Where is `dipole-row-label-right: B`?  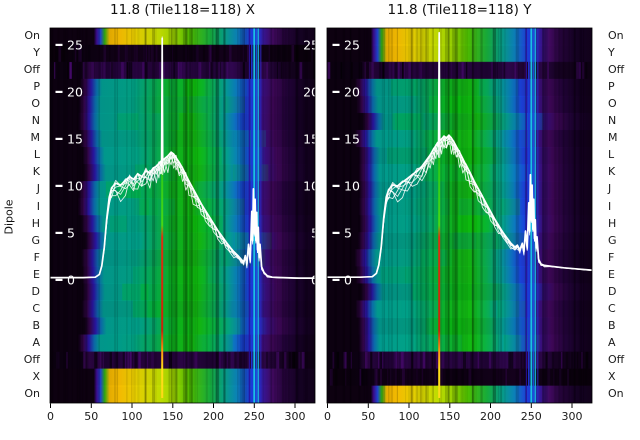 dipole-row-label-right: B is located at coordinates (612, 325).